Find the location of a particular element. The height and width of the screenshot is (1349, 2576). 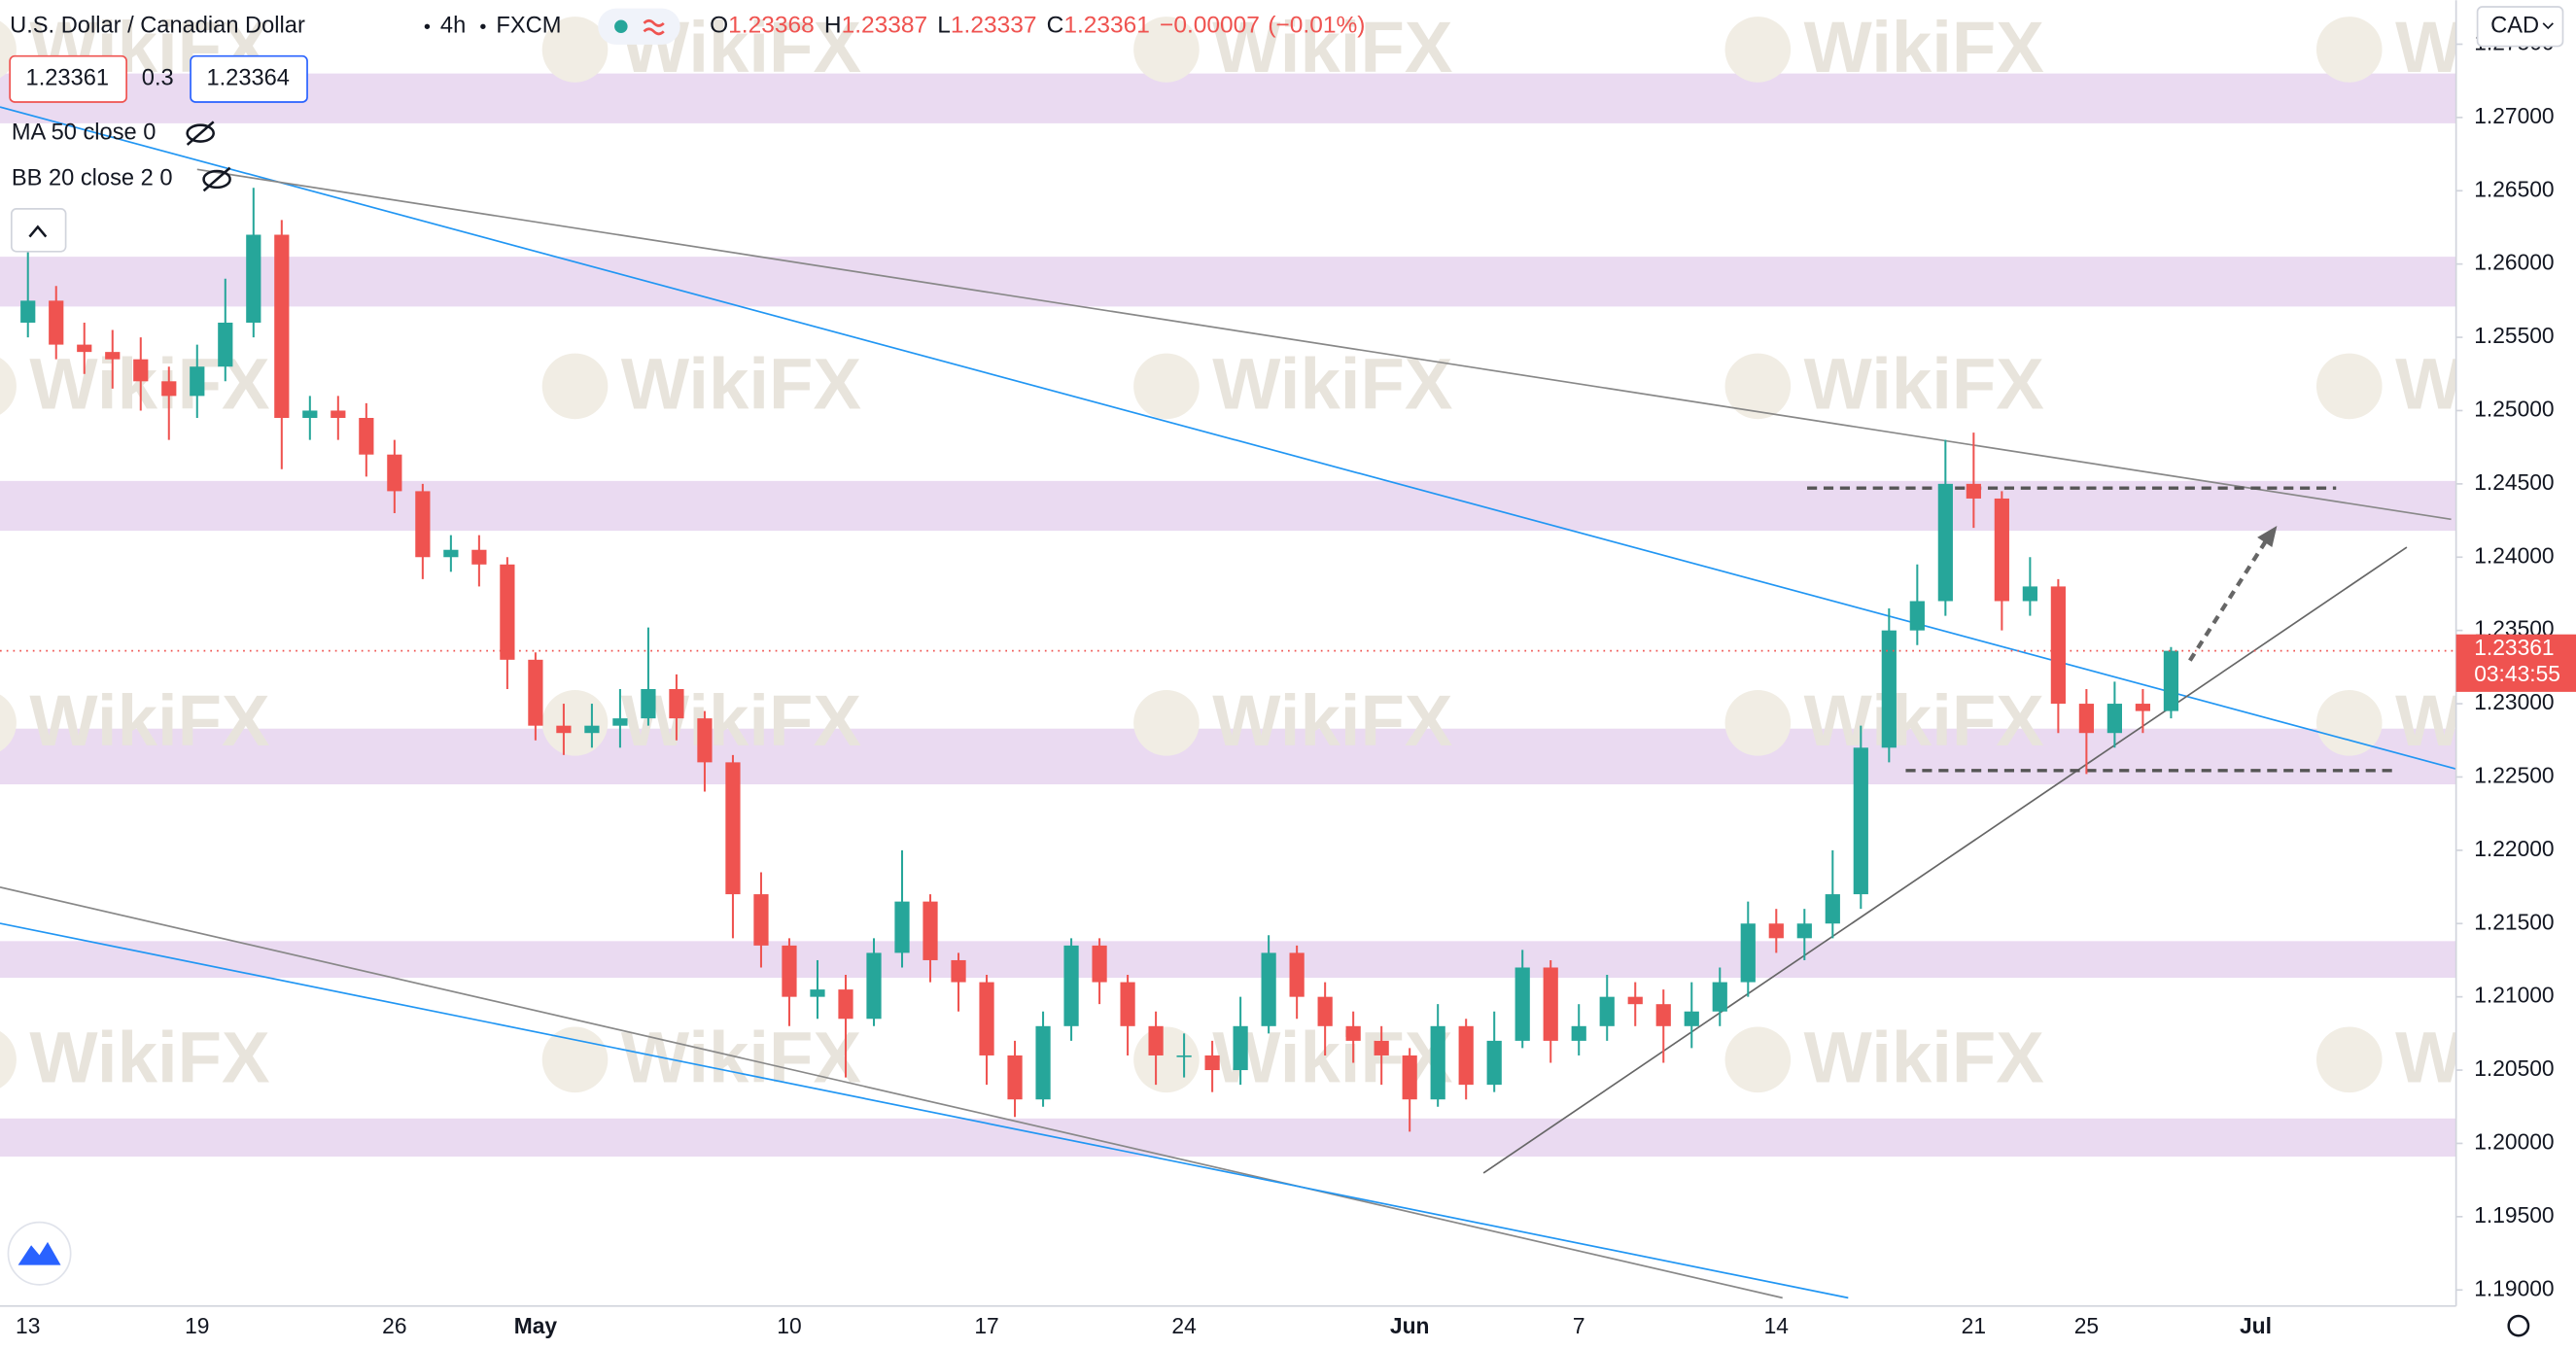

ohlc-label: O is located at coordinates (719, 26).